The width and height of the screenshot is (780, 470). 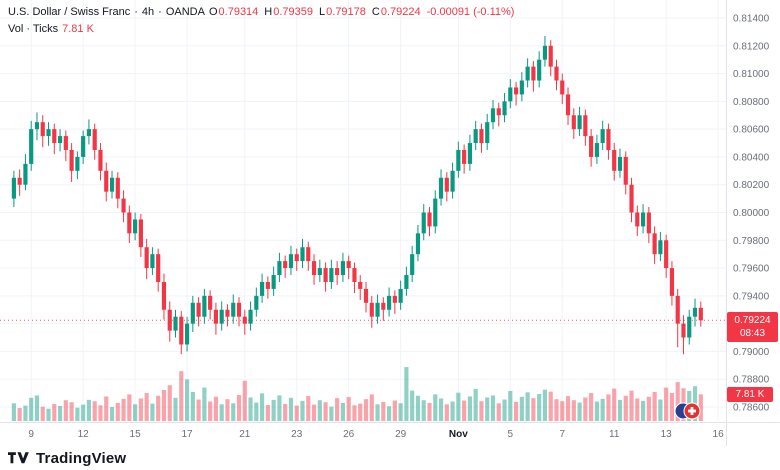 What do you see at coordinates (751, 352) in the screenshot?
I see `svg-text: 0.79000` at bounding box center [751, 352].